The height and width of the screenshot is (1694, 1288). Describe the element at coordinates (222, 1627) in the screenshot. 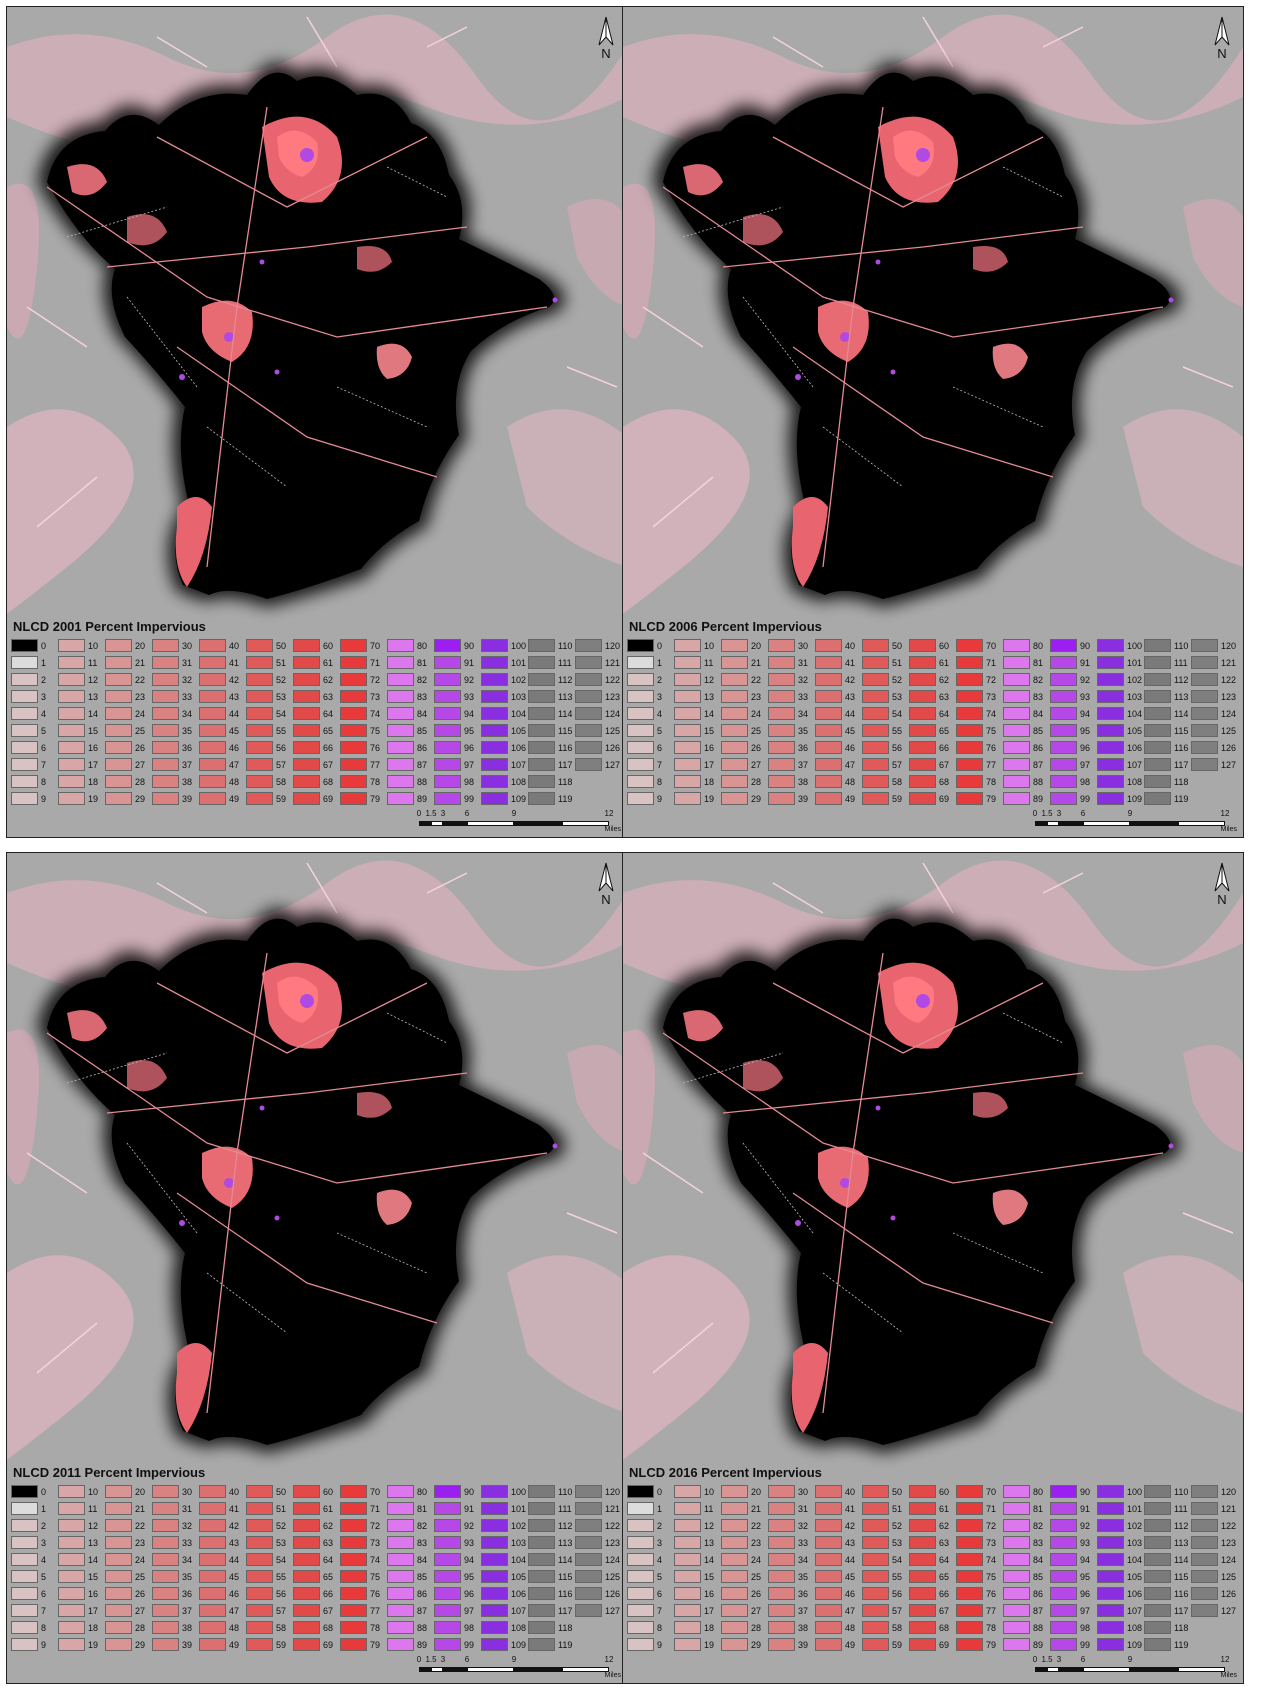

I see `legend-item: 48` at that location.